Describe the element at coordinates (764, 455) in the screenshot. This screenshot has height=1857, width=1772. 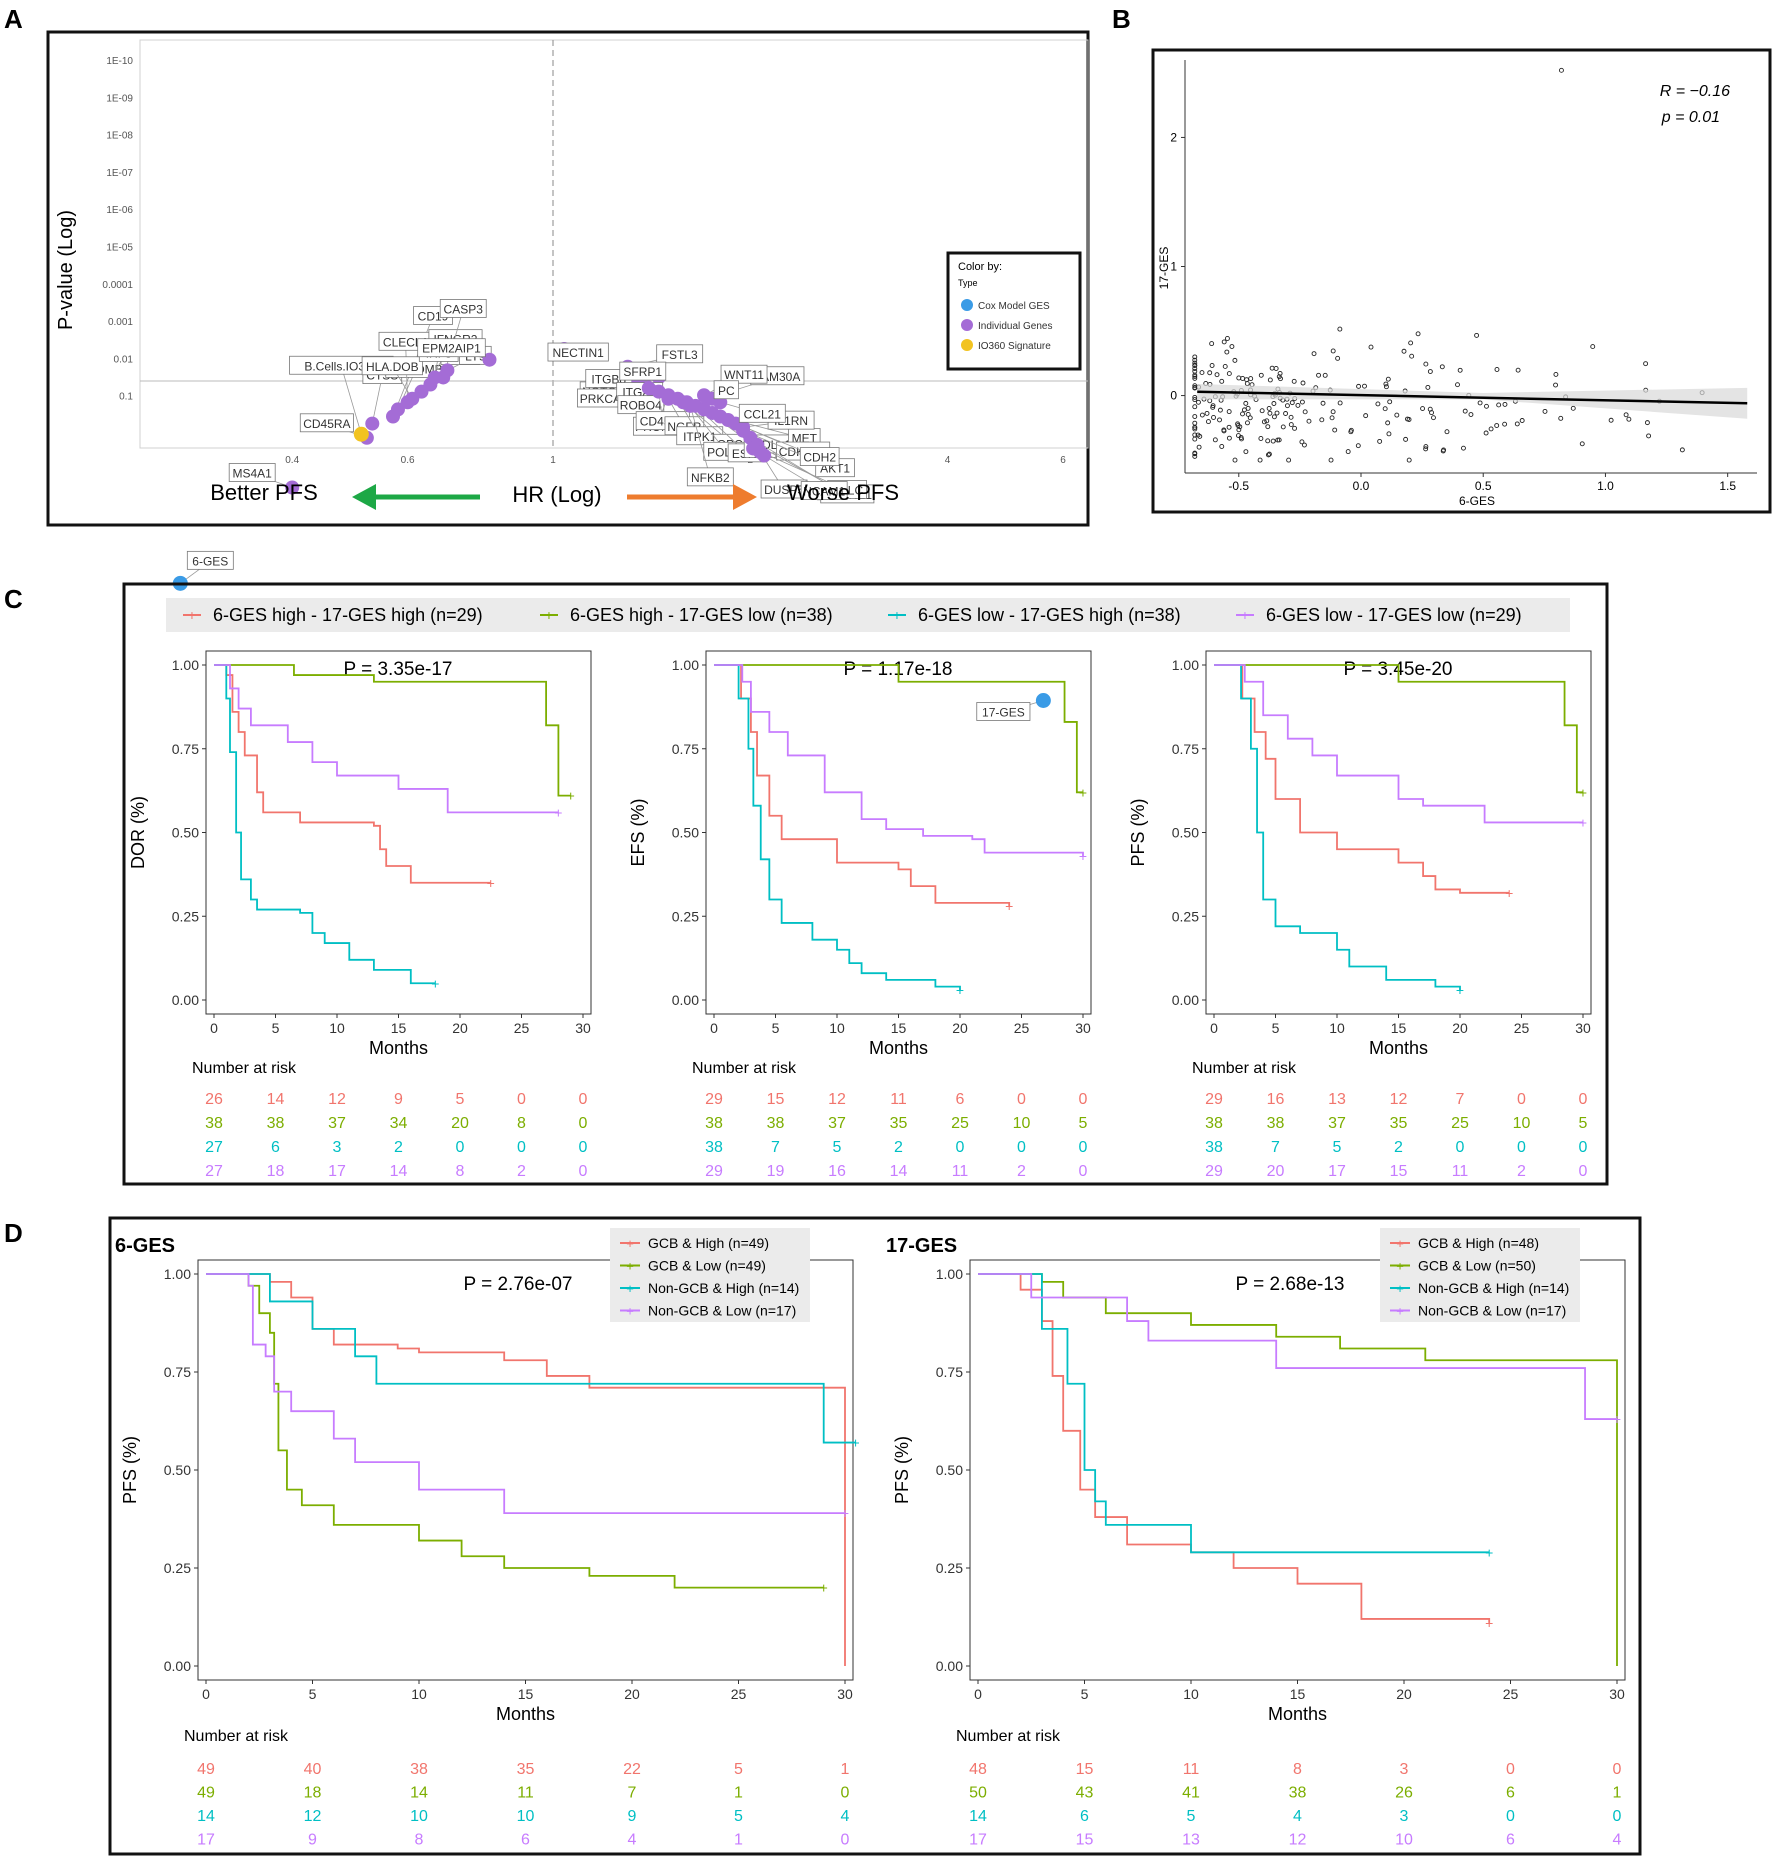
I see `panel-a-point-ncam1` at that location.